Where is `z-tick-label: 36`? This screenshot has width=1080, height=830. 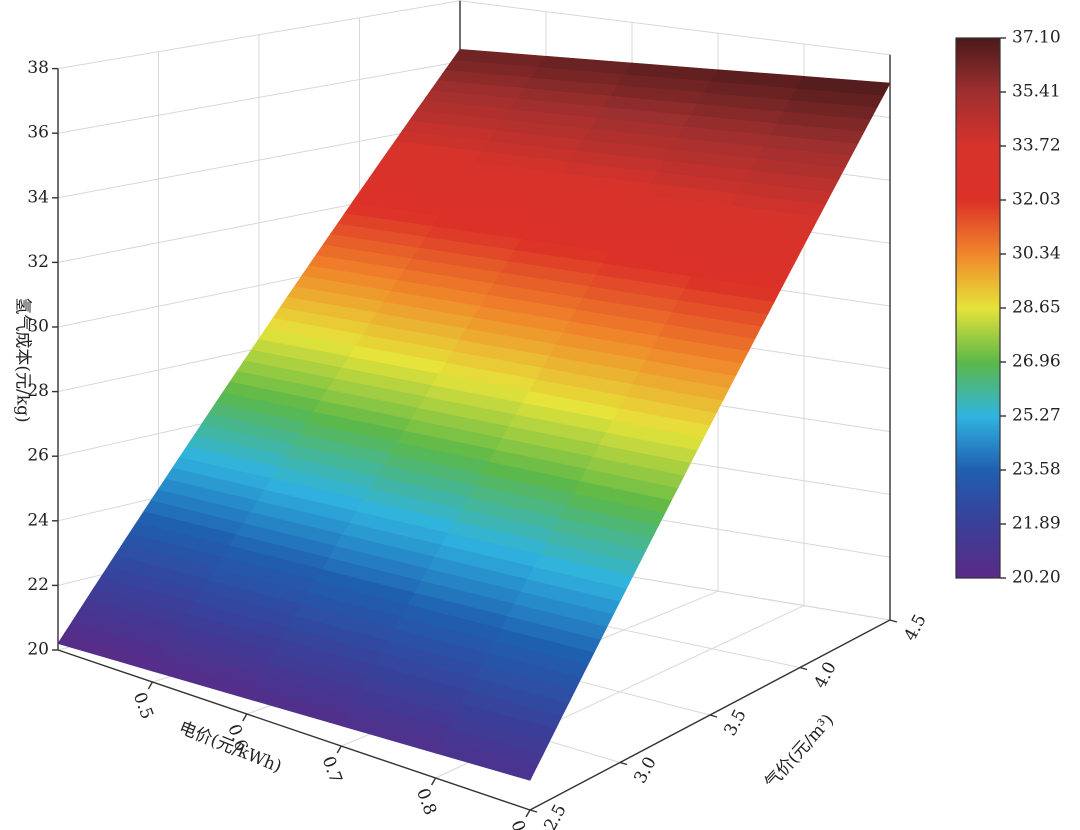
z-tick-label: 36 is located at coordinates (38, 133).